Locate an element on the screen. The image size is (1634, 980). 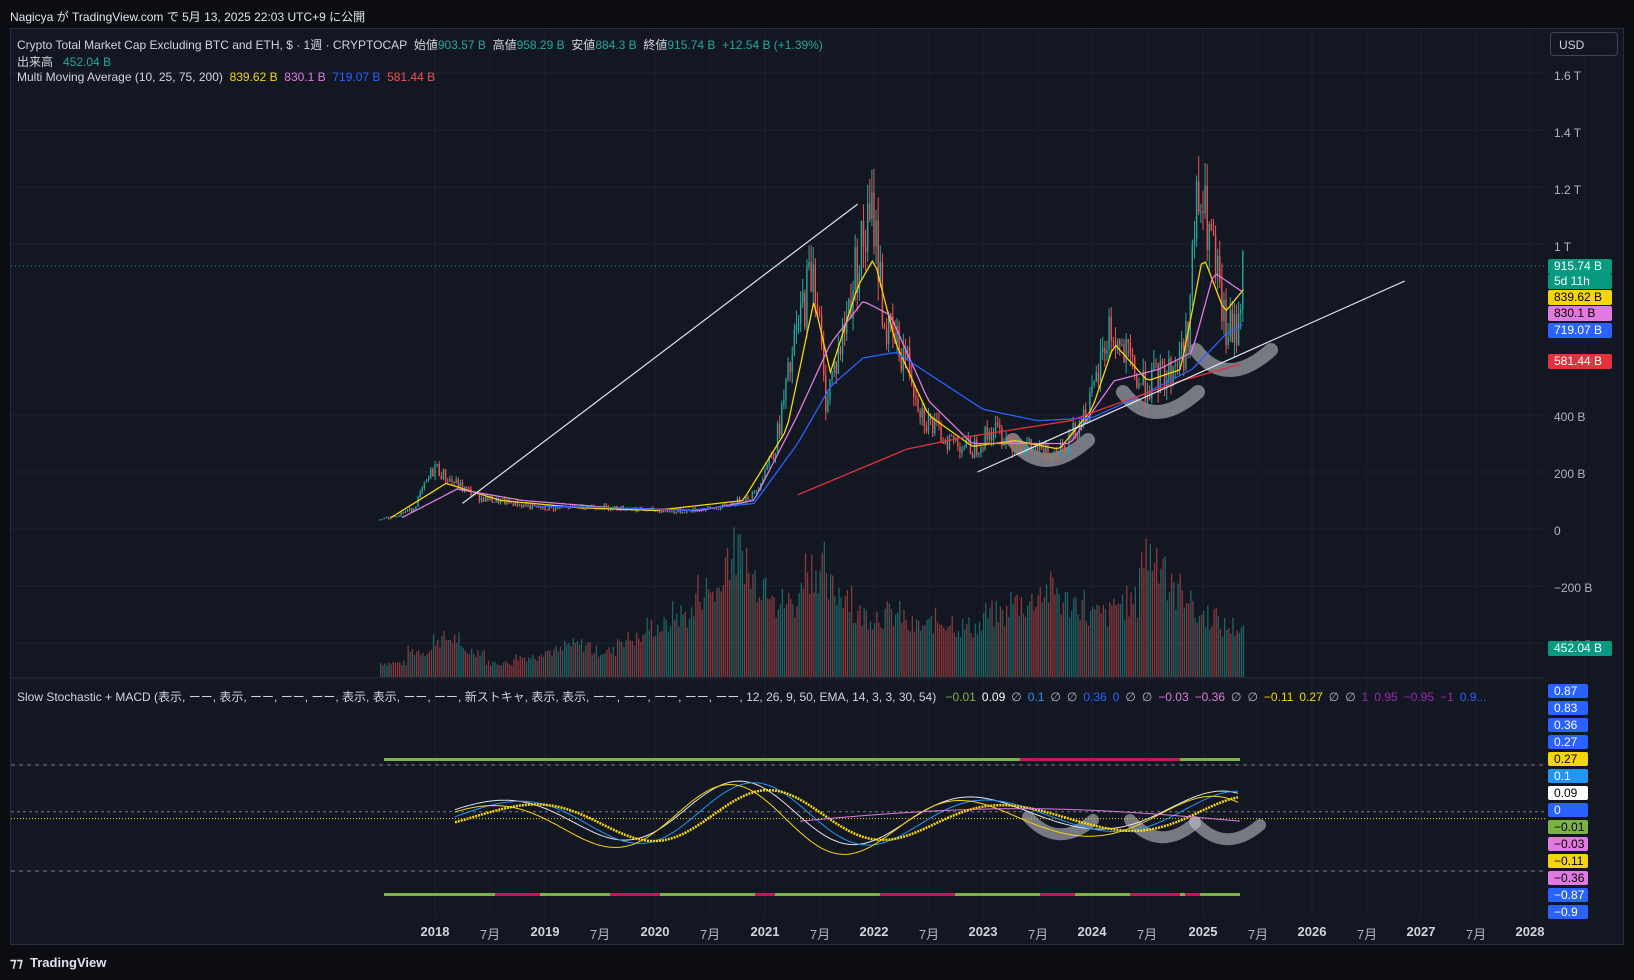
price-tag: 839.62 B is located at coordinates (1580, 297).